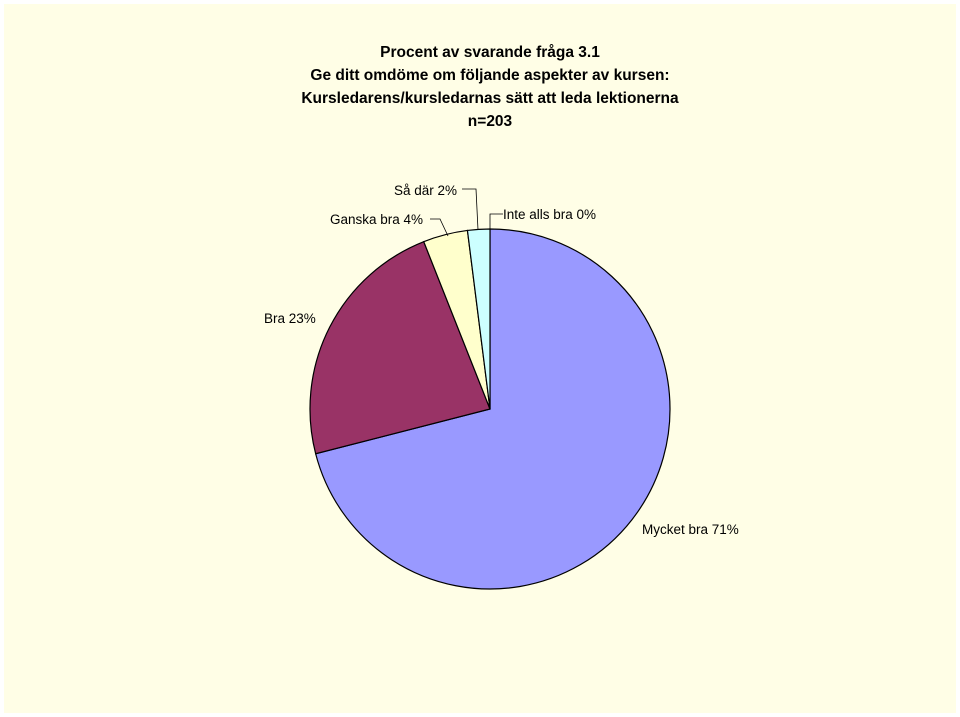  What do you see at coordinates (425, 190) in the screenshot?
I see `slice-label-sa-dar: Så där 2%` at bounding box center [425, 190].